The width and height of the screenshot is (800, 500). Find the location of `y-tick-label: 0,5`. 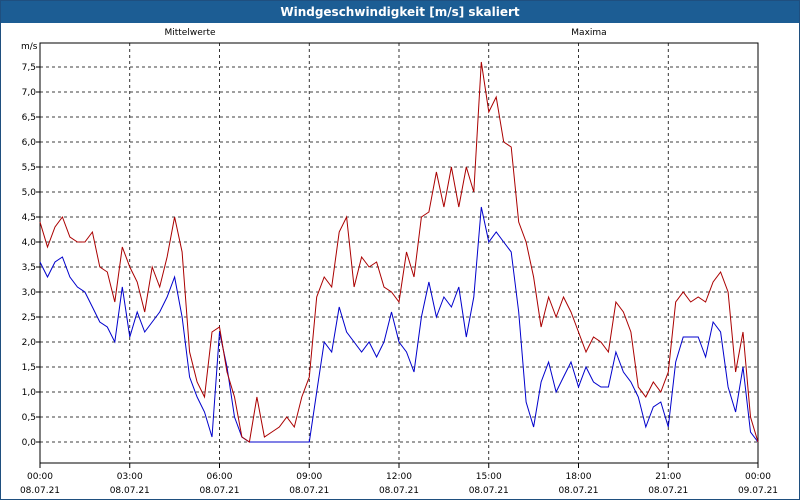

y-tick-label: 0,5 is located at coordinates (29, 418).